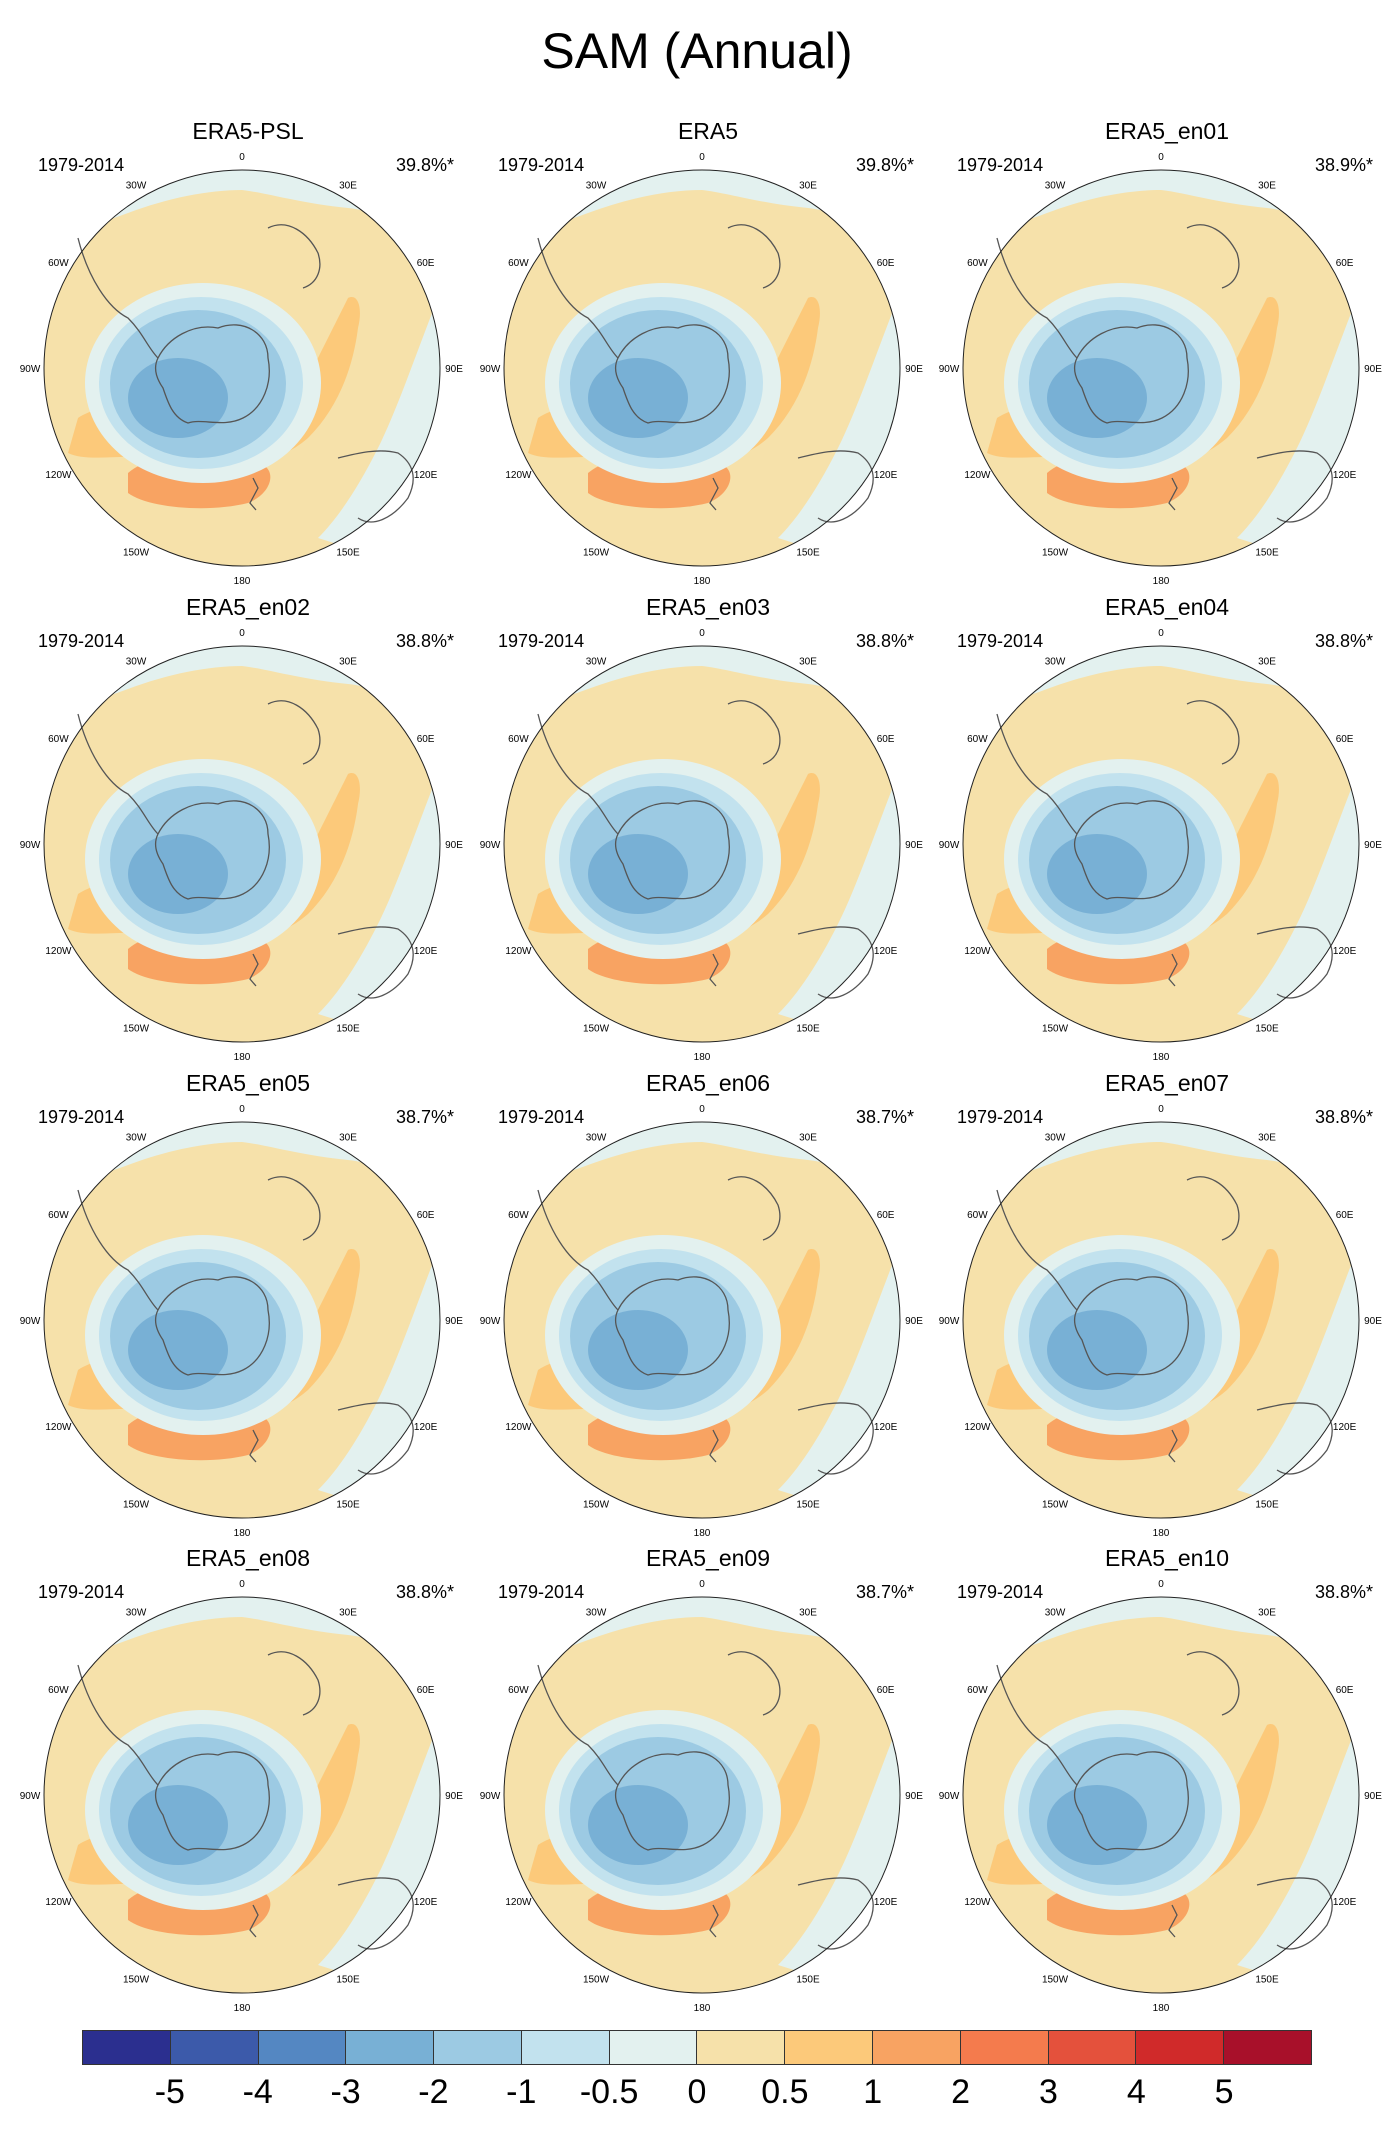 The width and height of the screenshot is (1394, 2130). I want to click on colorbar-label: 0, so click(697, 2092).